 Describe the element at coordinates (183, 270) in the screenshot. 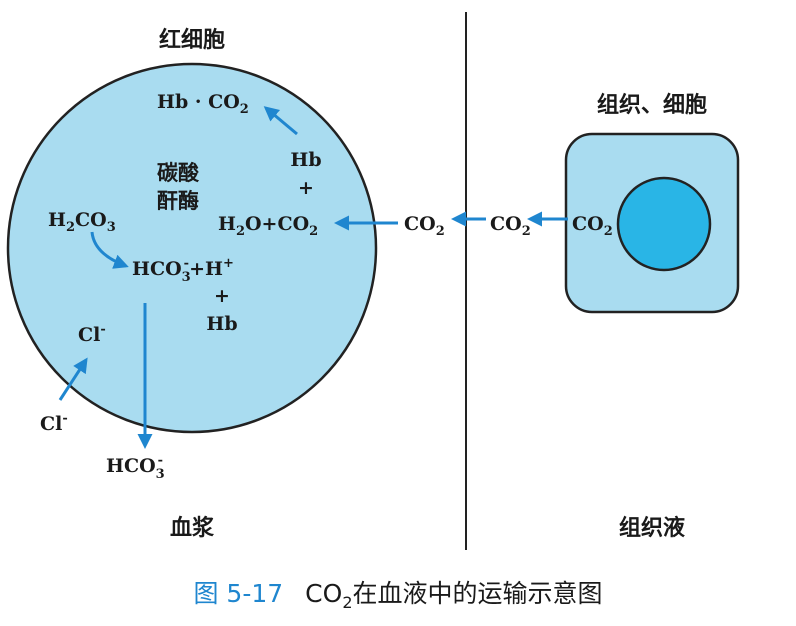

I see `hco3-h-label: HCO3-+H+` at that location.